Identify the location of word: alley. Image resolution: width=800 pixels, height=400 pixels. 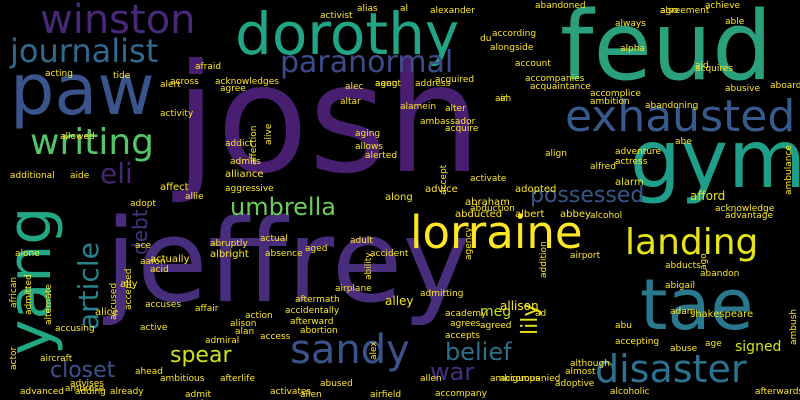
(399, 301).